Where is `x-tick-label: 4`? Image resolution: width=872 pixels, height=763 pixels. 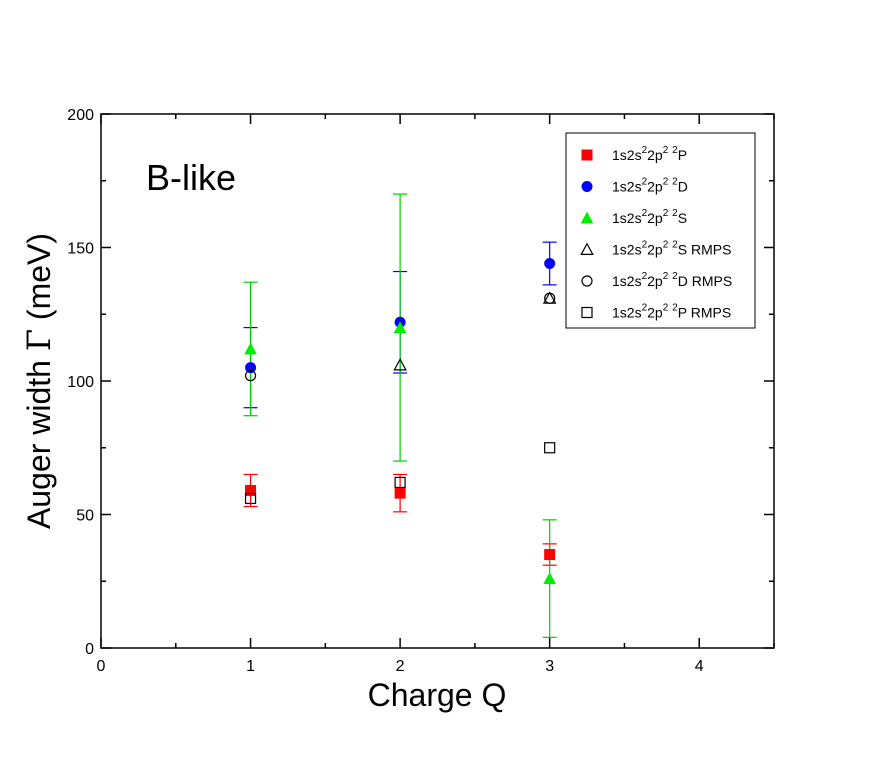
x-tick-label: 4 is located at coordinates (699, 666).